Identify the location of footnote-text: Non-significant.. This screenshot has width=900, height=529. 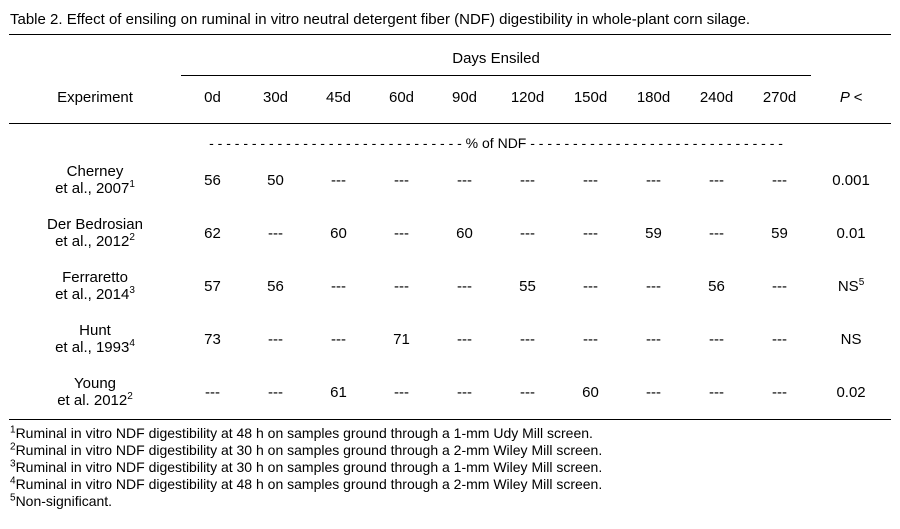
(64, 501).